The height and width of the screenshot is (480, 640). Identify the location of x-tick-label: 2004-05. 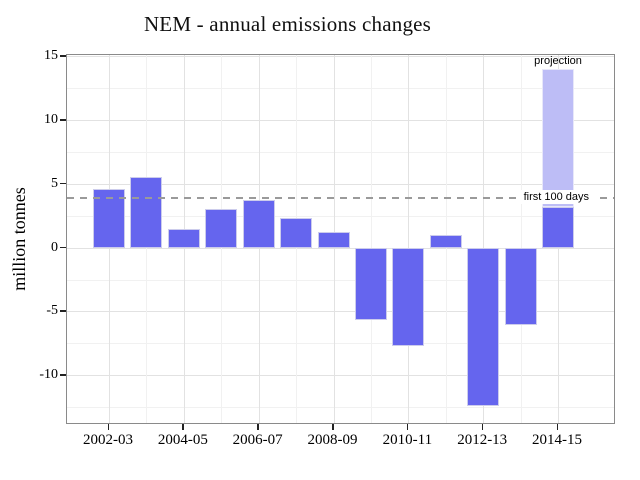
(182, 440).